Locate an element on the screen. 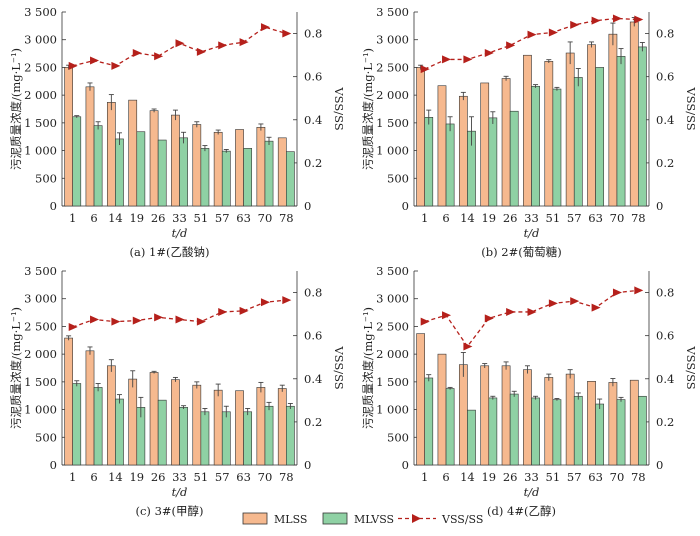  x-tick-label: 78 is located at coordinates (286, 477).